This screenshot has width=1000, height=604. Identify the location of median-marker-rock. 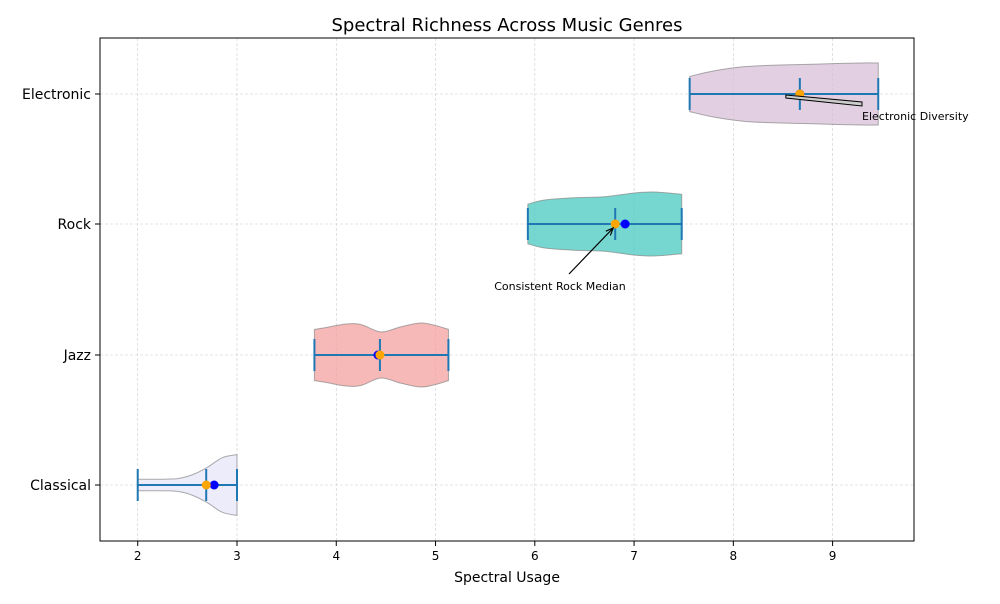
(615, 224).